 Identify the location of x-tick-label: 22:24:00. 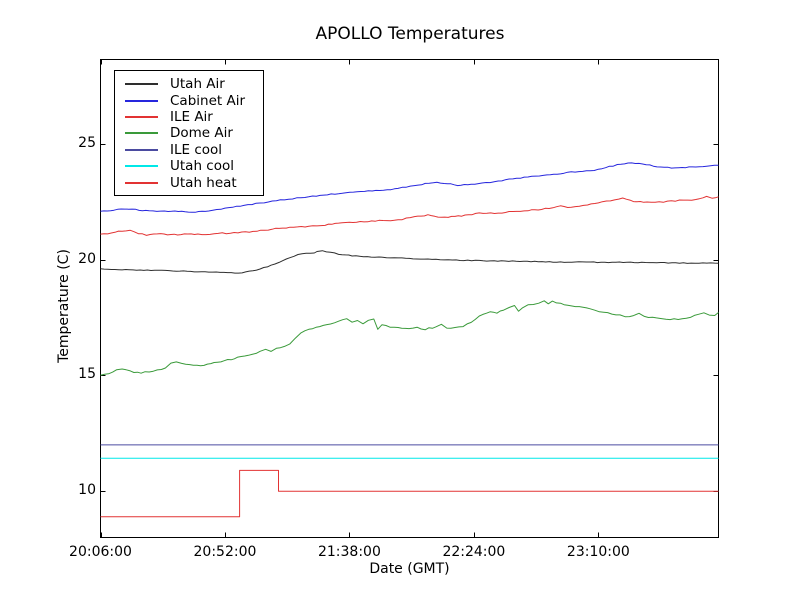
(474, 552).